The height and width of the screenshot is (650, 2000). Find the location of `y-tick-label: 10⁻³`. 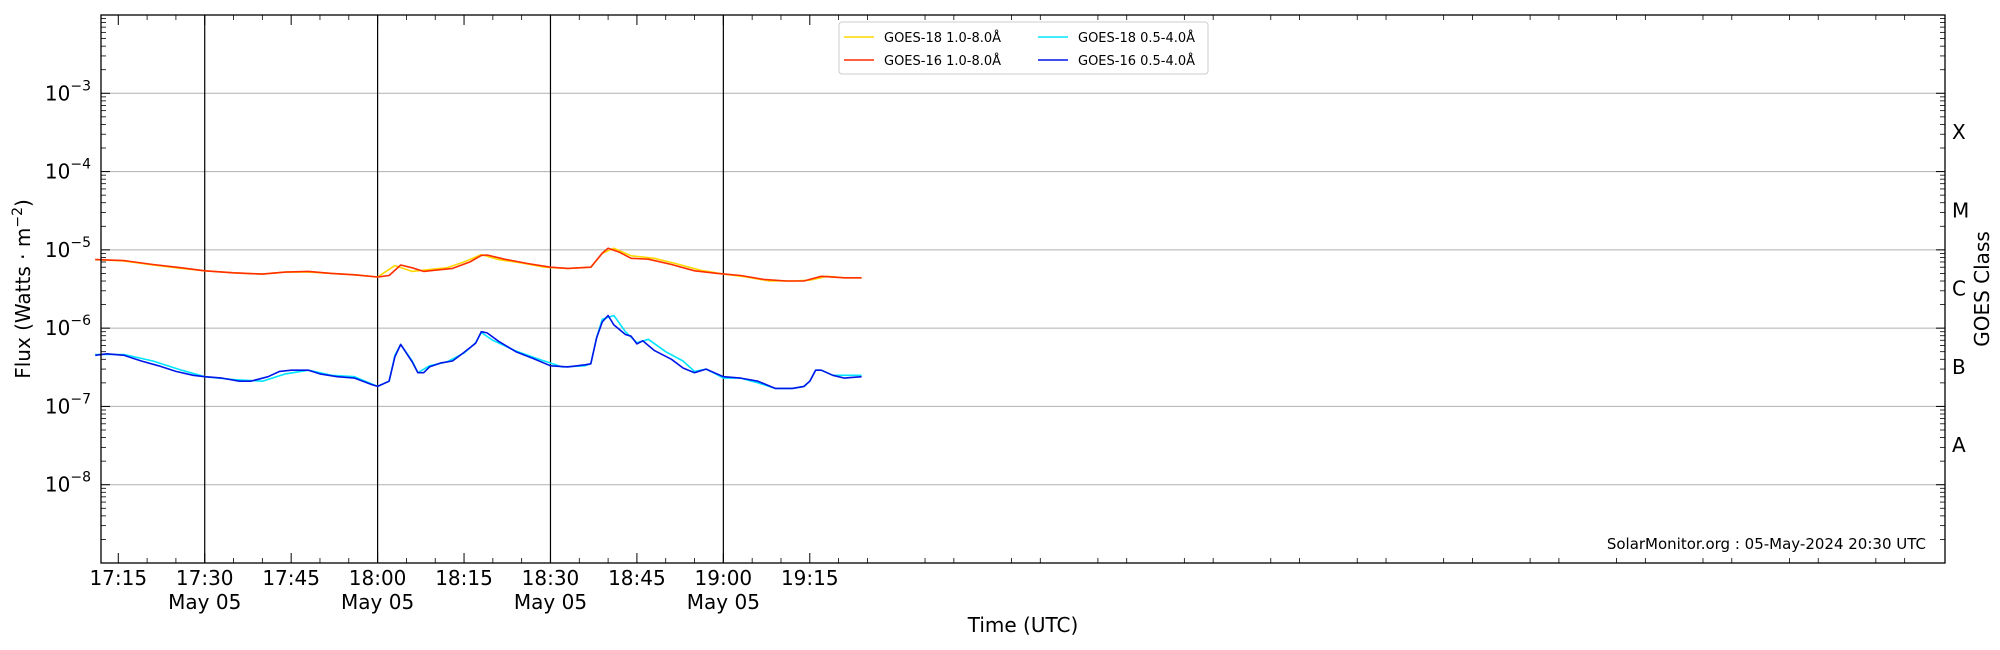

y-tick-label: 10⁻³ is located at coordinates (68, 91).